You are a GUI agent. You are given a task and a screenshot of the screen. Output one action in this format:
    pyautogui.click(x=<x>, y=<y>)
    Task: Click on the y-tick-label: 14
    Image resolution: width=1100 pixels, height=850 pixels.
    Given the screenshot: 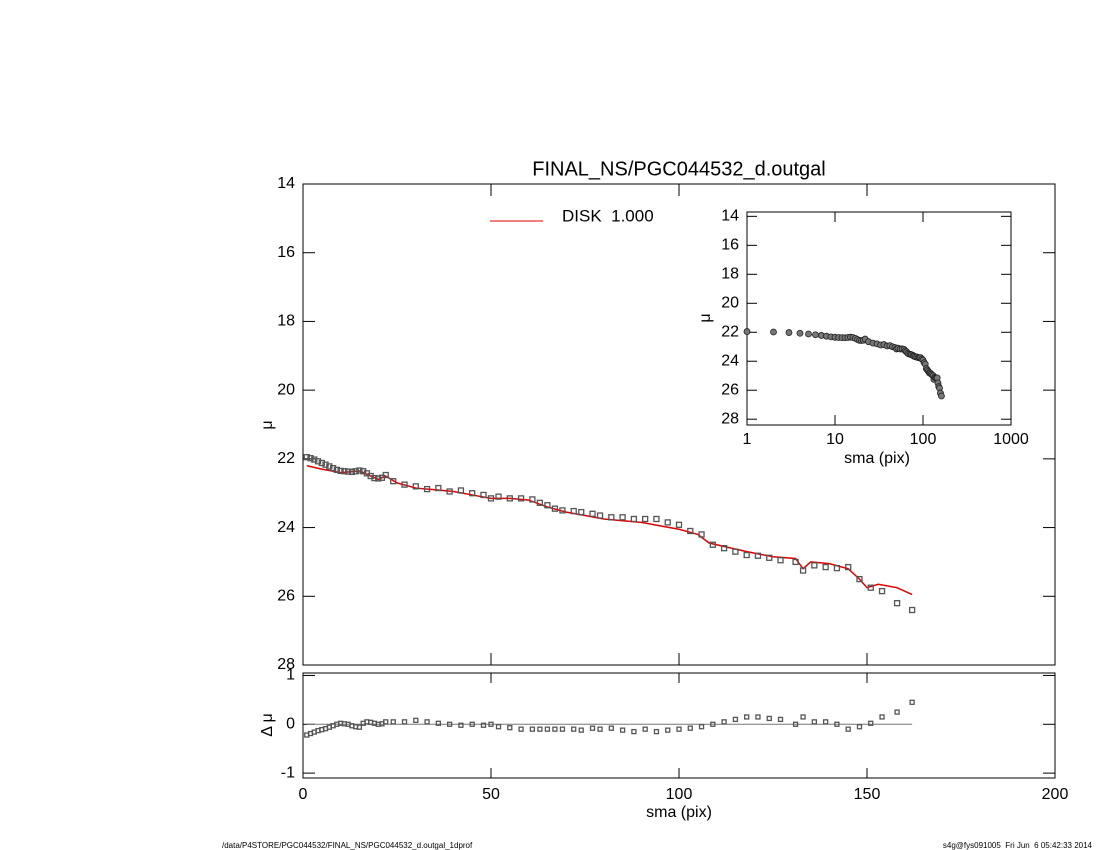 What is the action you would take?
    pyautogui.click(x=286, y=183)
    